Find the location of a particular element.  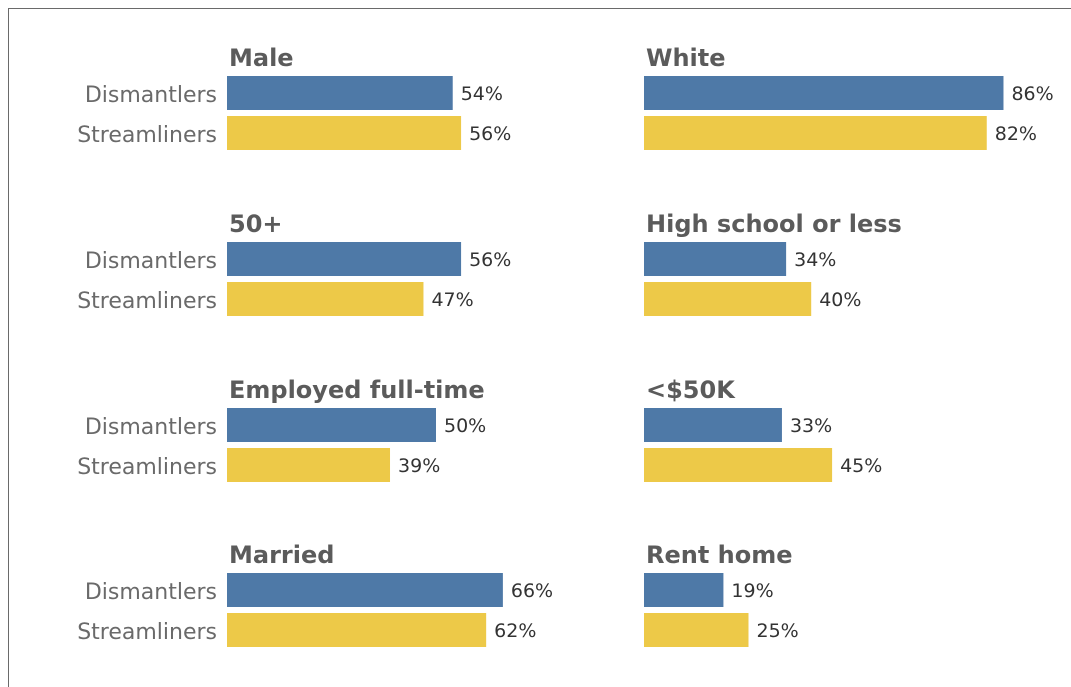

panel-title-50: 50+ is located at coordinates (256, 224).